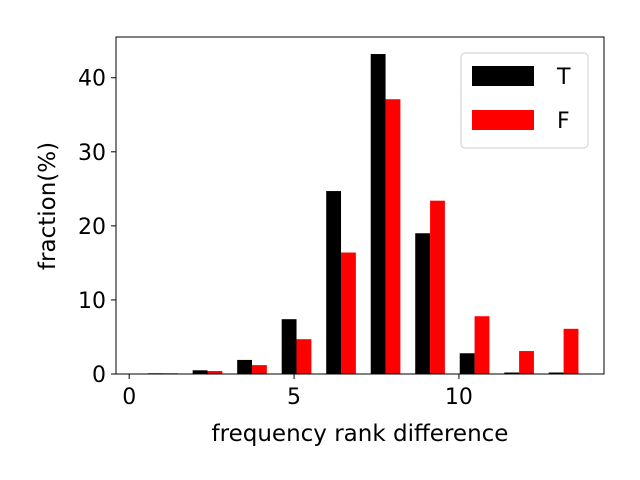  Describe the element at coordinates (503, 120) in the screenshot. I see `legend-swatch-f` at that location.